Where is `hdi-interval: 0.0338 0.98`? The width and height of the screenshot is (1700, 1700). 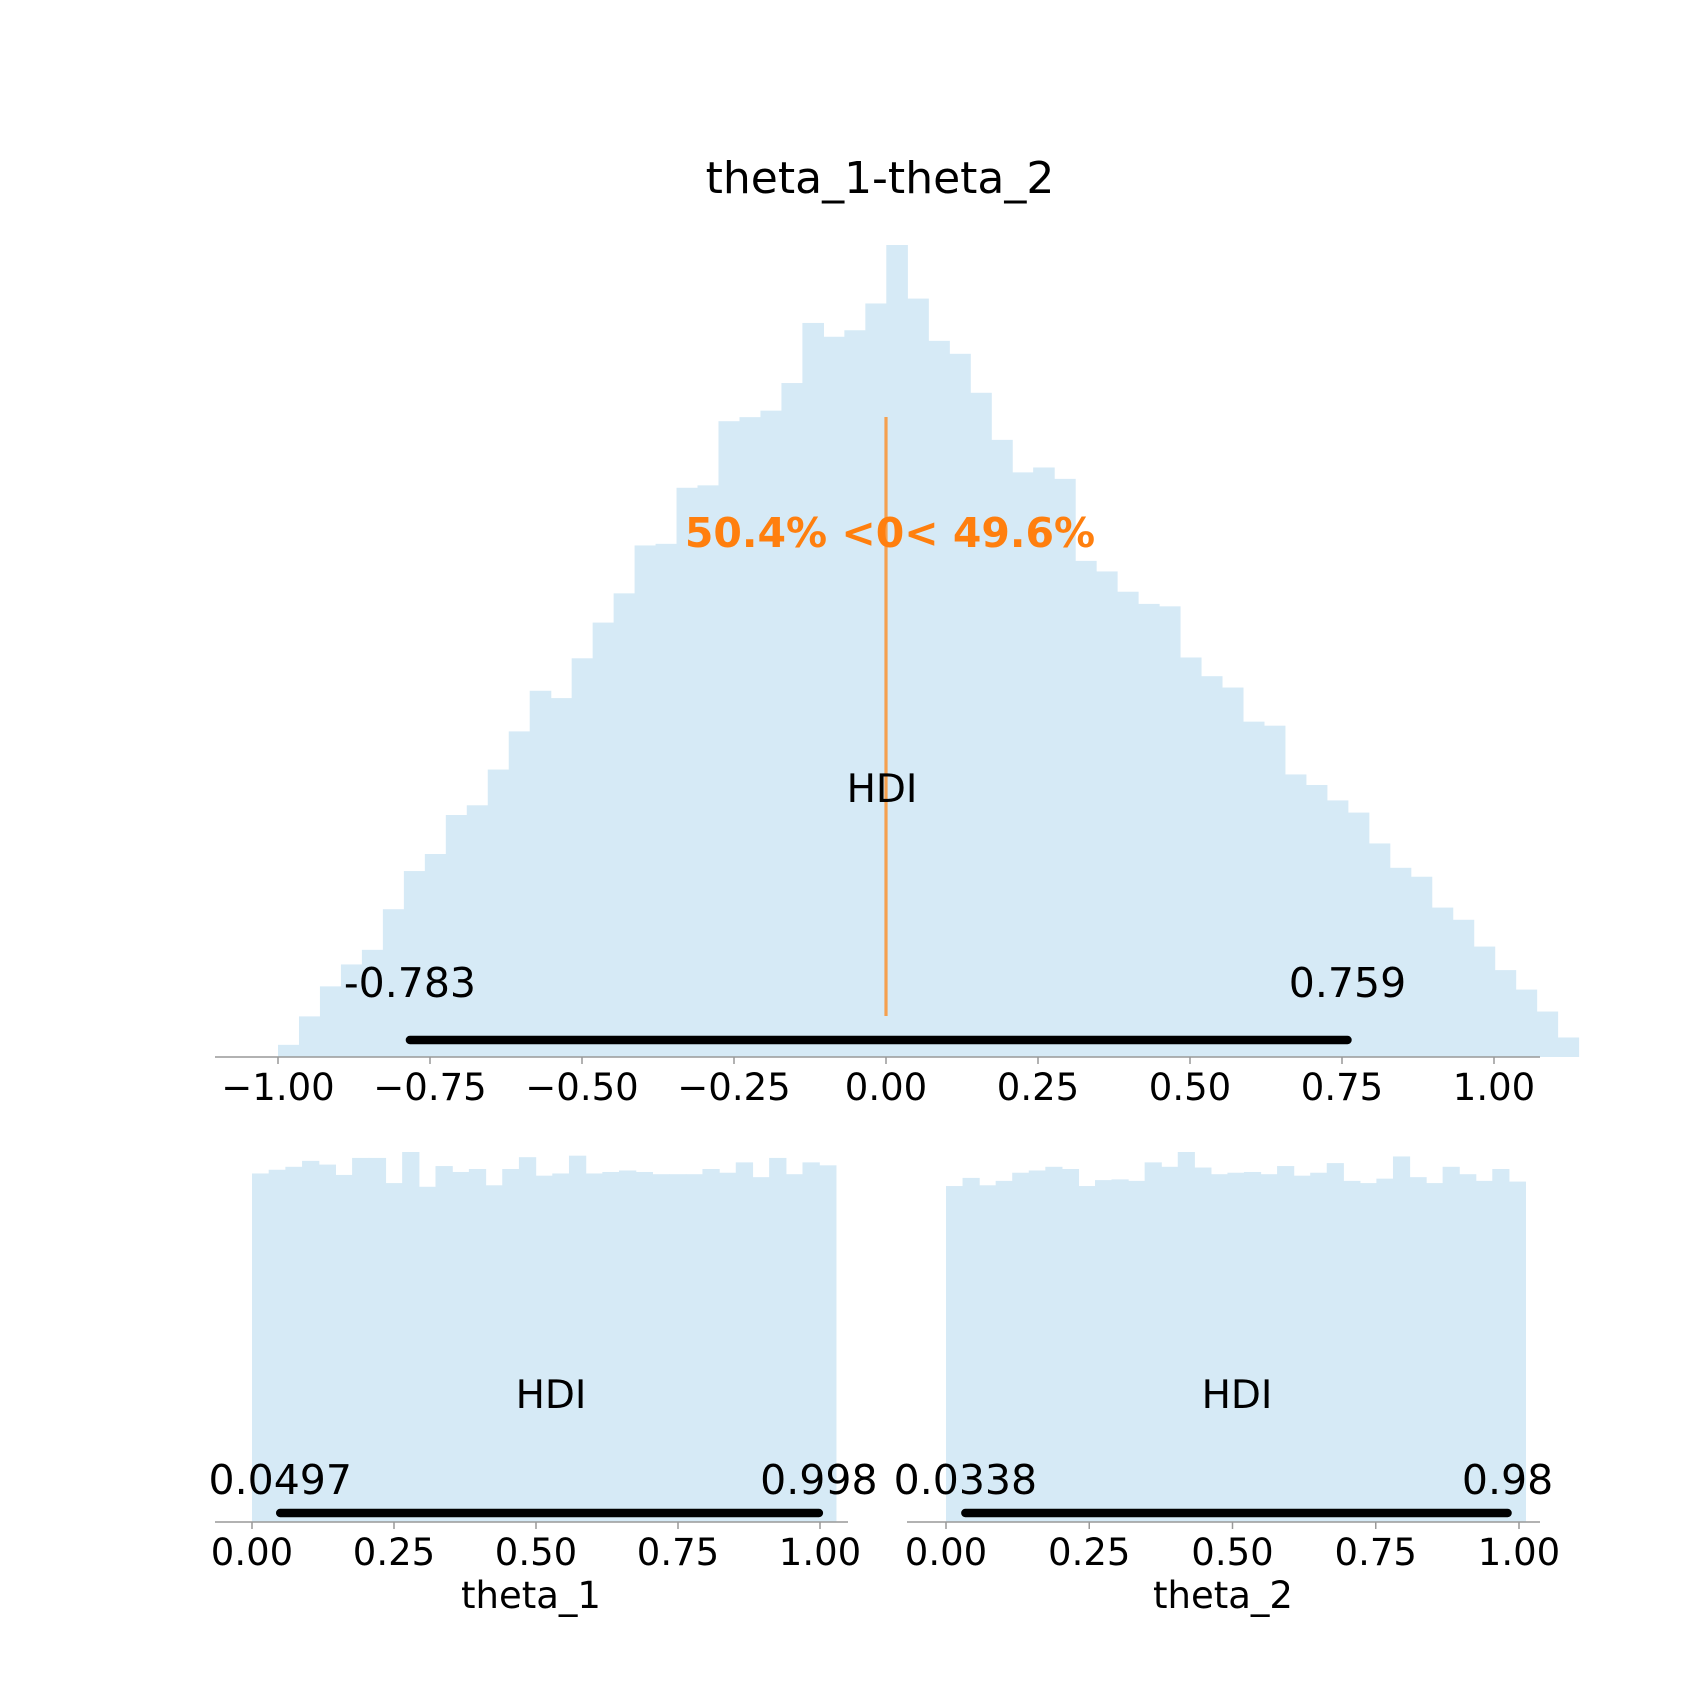
hdi-interval: 0.0338 0.98 is located at coordinates (1223, 1487).